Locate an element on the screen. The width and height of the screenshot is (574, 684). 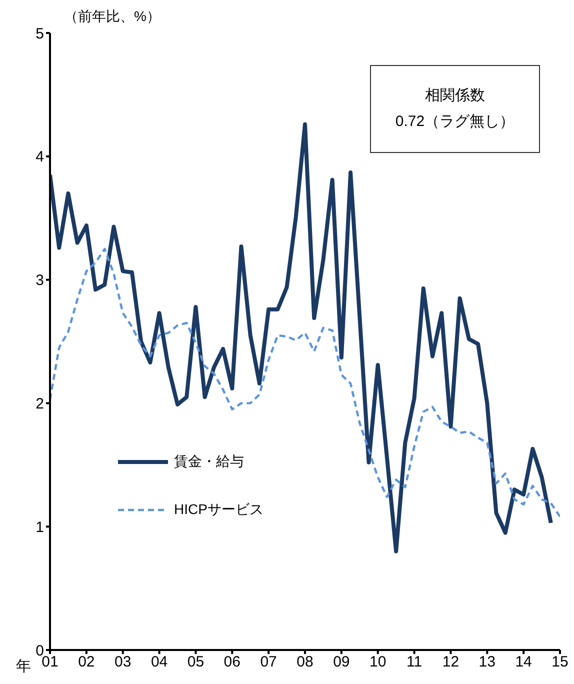
y-tick-label: 3 is located at coordinates (40, 281).